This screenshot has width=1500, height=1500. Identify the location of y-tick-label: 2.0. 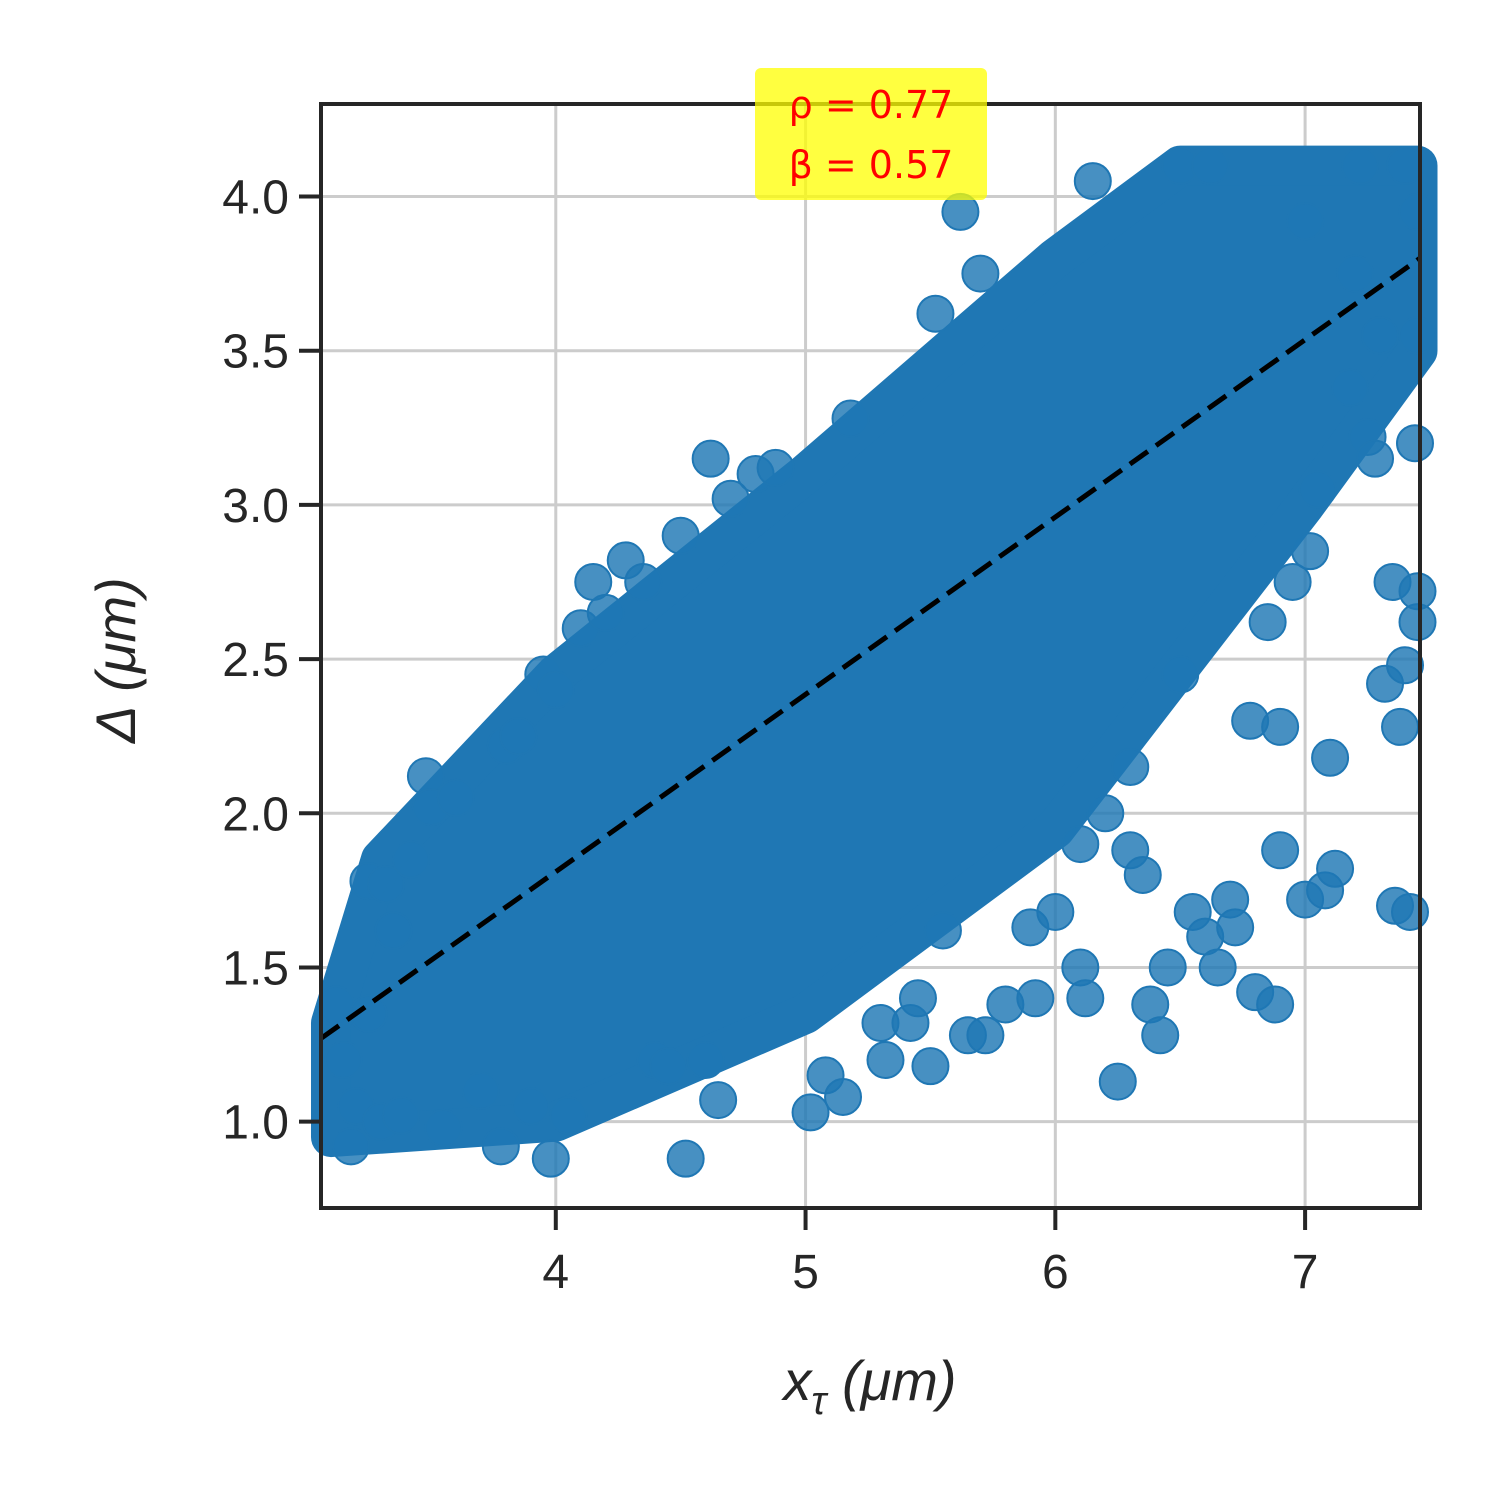
(255, 814).